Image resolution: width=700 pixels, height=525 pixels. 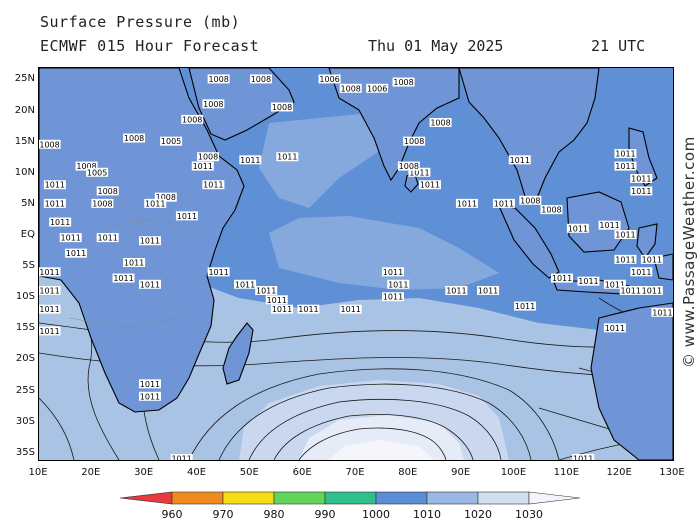 I want to click on scale-tick-label: 1030, so click(x=529, y=514).